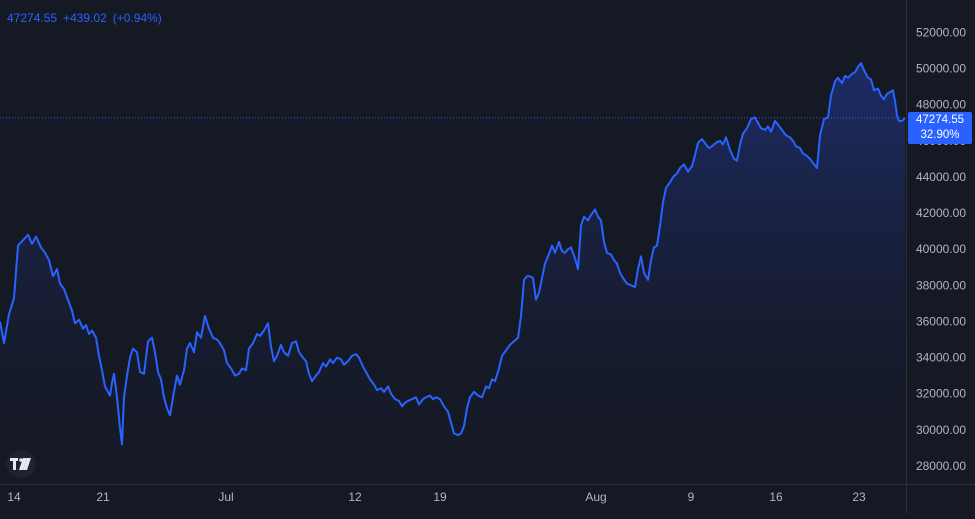 The image size is (975, 519). What do you see at coordinates (940, 128) in the screenshot?
I see `last-price-tag: 47274.55 32.90%` at bounding box center [940, 128].